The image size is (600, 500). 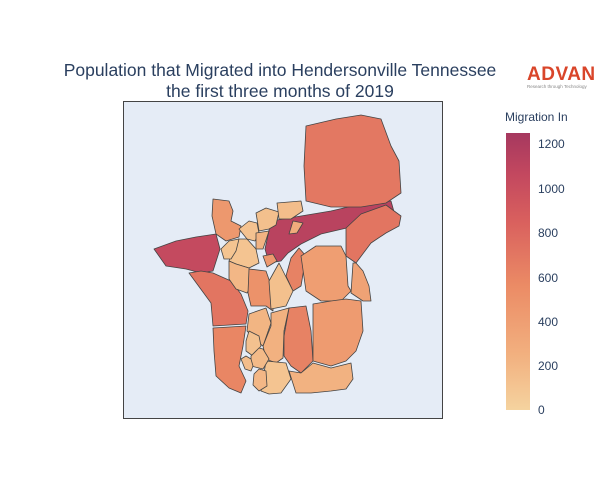 What do you see at coordinates (557, 86) in the screenshot?
I see `logo-tagline: Research through Technology` at bounding box center [557, 86].